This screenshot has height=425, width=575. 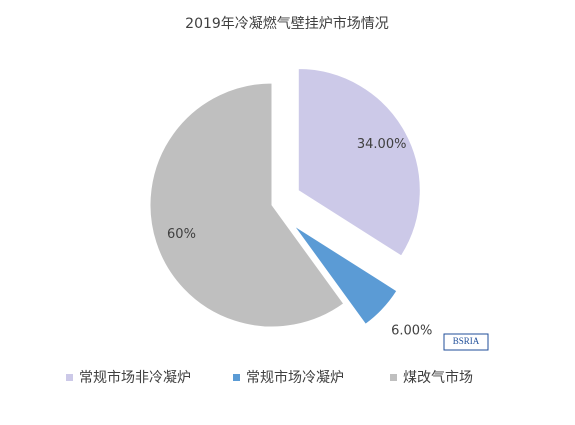 What do you see at coordinates (411, 330) in the screenshot?
I see `data-label: 6.00%` at bounding box center [411, 330].